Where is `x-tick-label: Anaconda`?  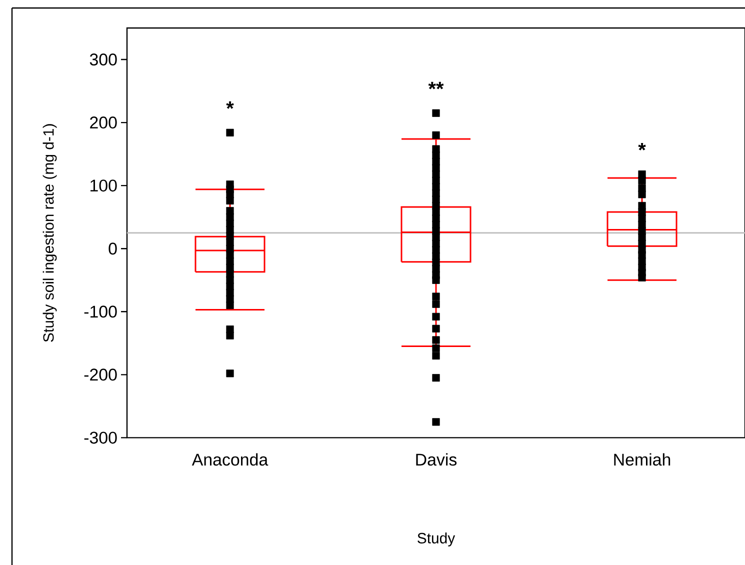 x-tick-label: Anaconda is located at coordinates (230, 459).